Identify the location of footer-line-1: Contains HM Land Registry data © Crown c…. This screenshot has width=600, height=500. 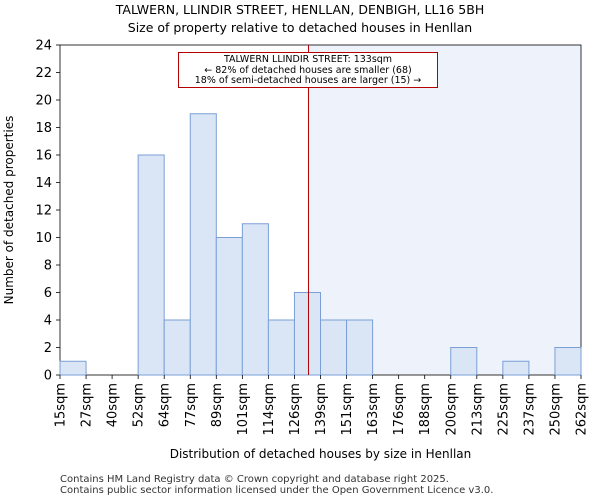
(254, 479).